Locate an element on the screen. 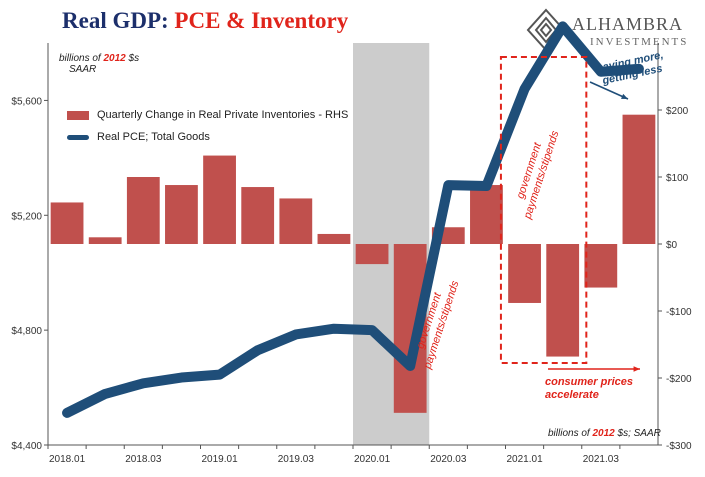 Image resolution: width=705 pixels, height=477 pixels. legend-item-pce: Real PCE; Total Goods is located at coordinates (138, 137).